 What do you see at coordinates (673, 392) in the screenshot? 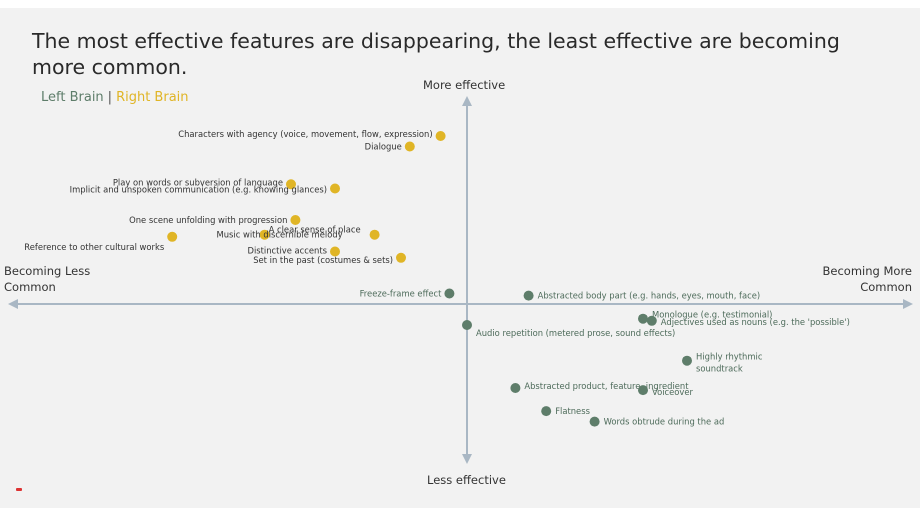
I see `data-point-label: Voiceover` at bounding box center [673, 392].